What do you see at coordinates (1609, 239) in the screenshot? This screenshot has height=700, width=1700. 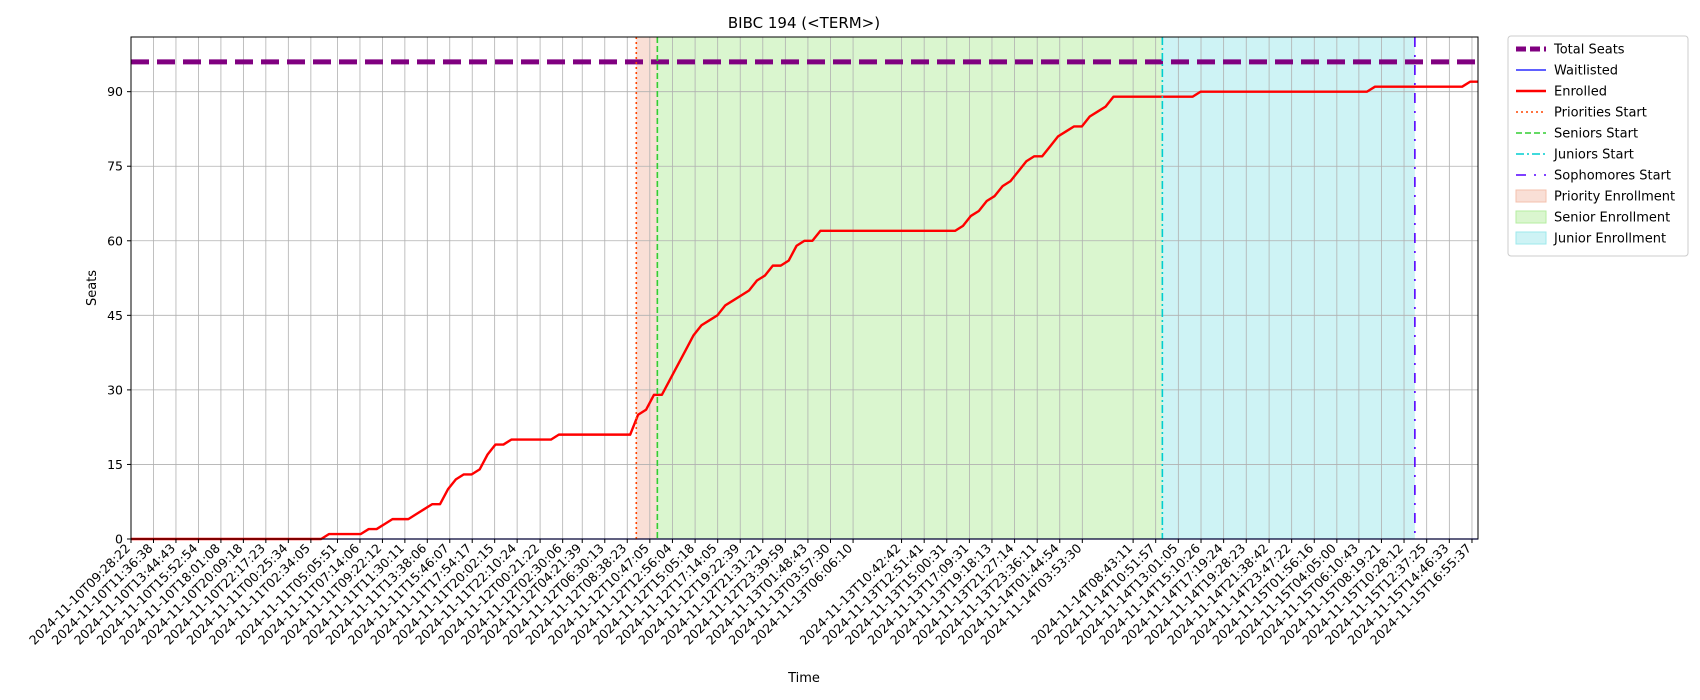 I see `legend-label-span-2: Junior Enrollment` at bounding box center [1609, 239].